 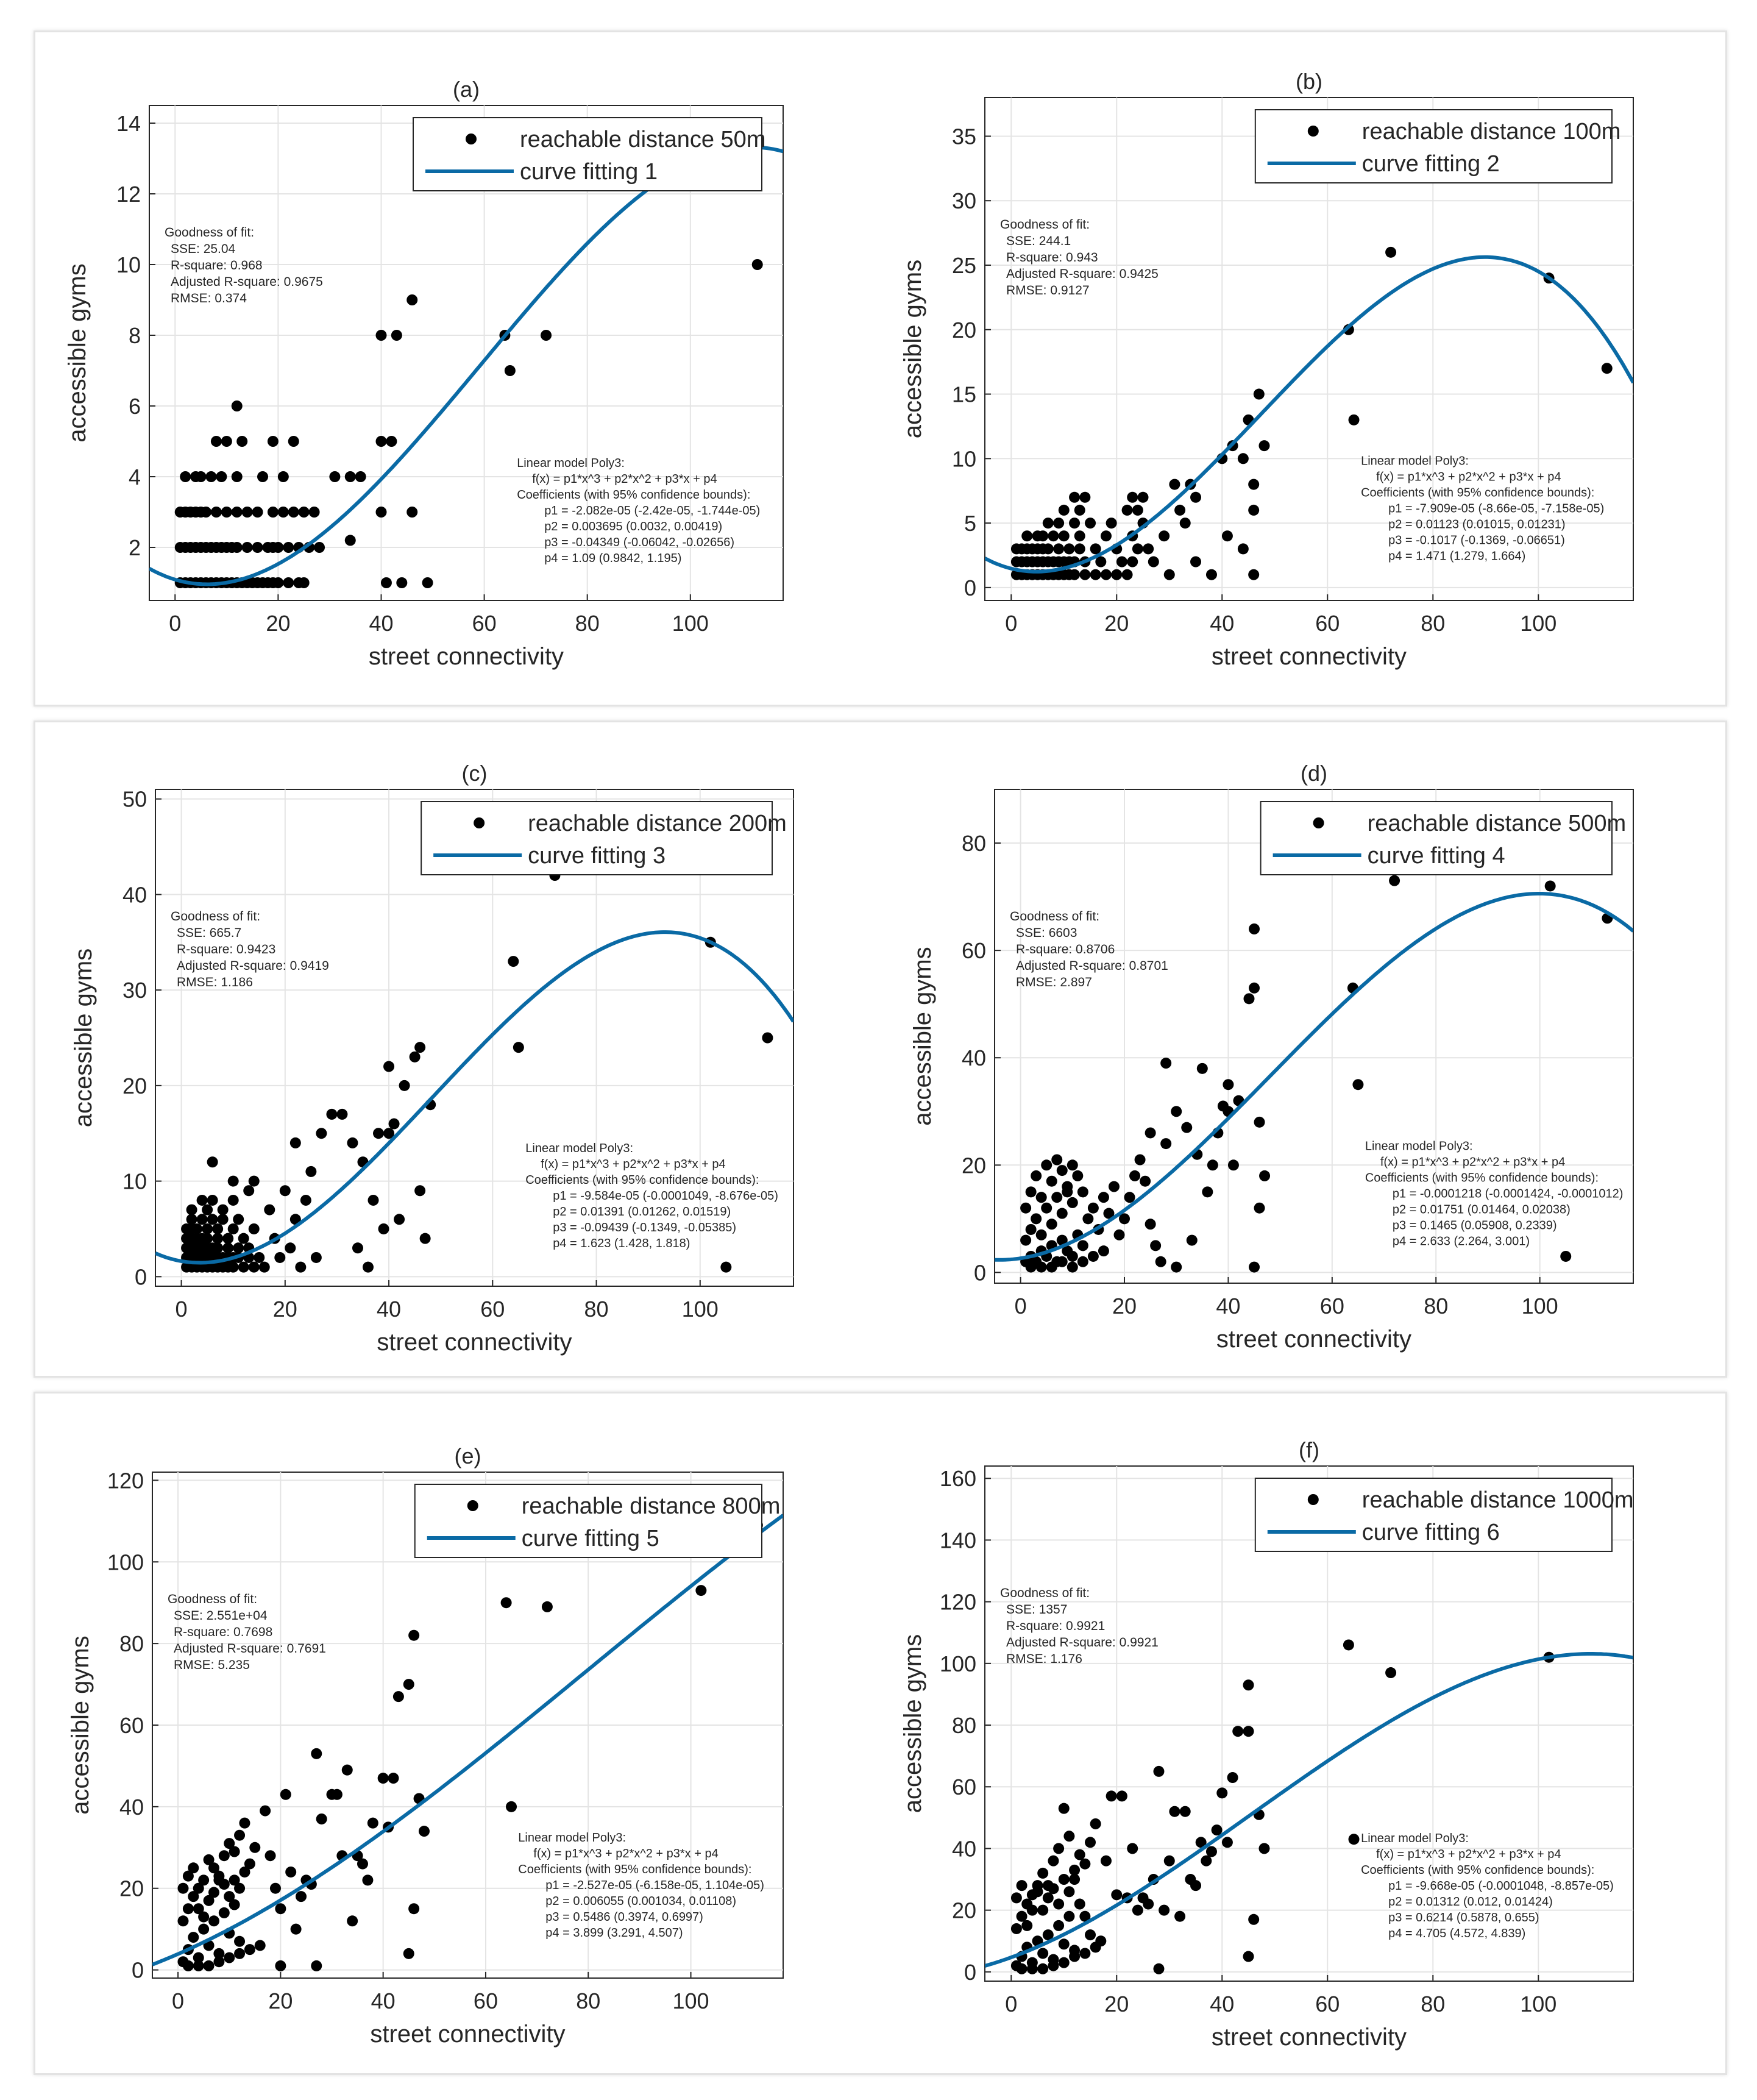 I want to click on x-tick-label: 100, so click(x=690, y=623).